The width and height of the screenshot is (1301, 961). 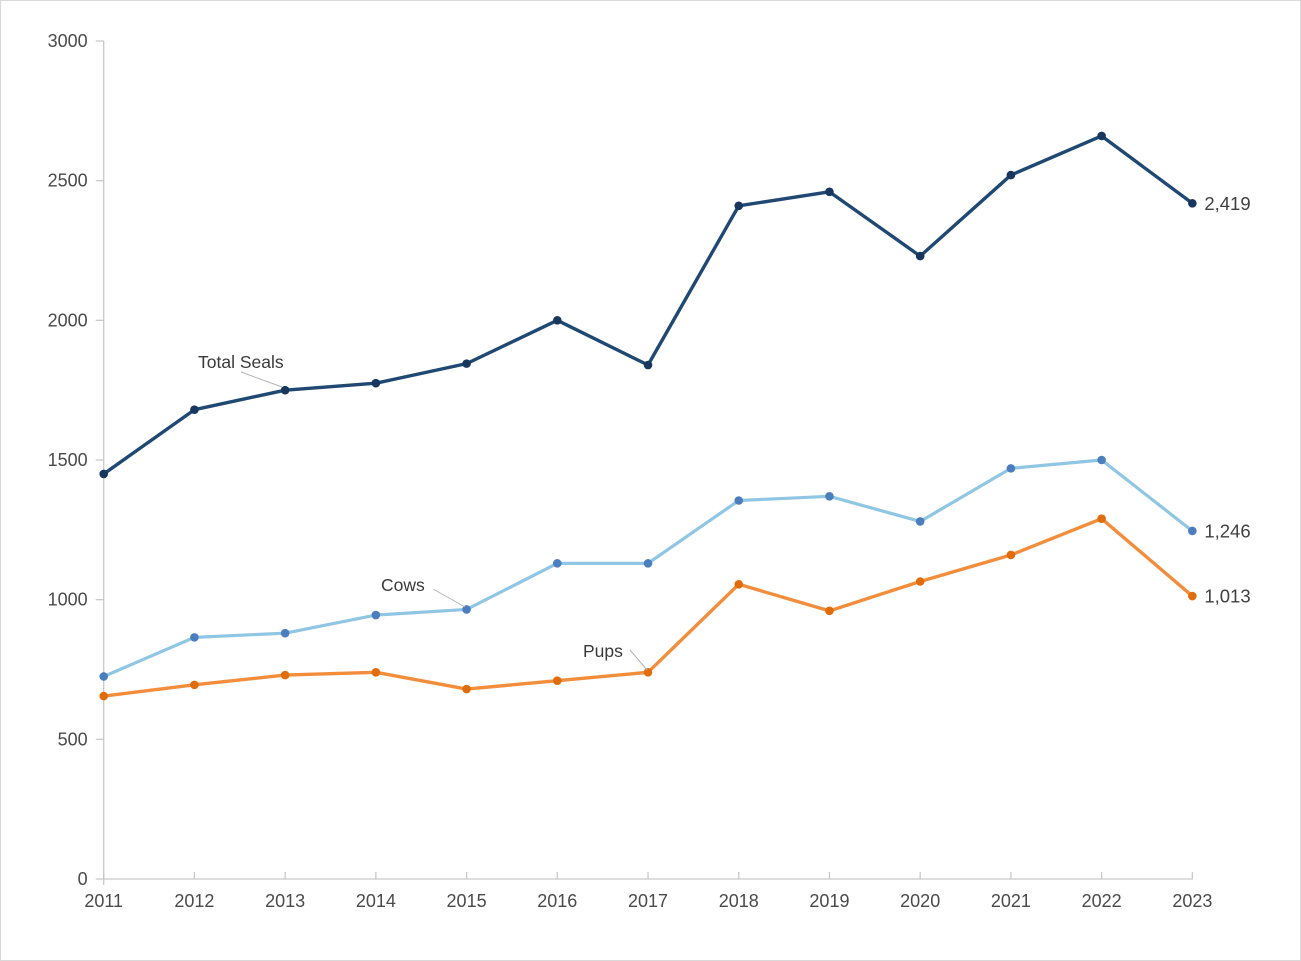 I want to click on data-point-cows-2017, so click(x=648, y=563).